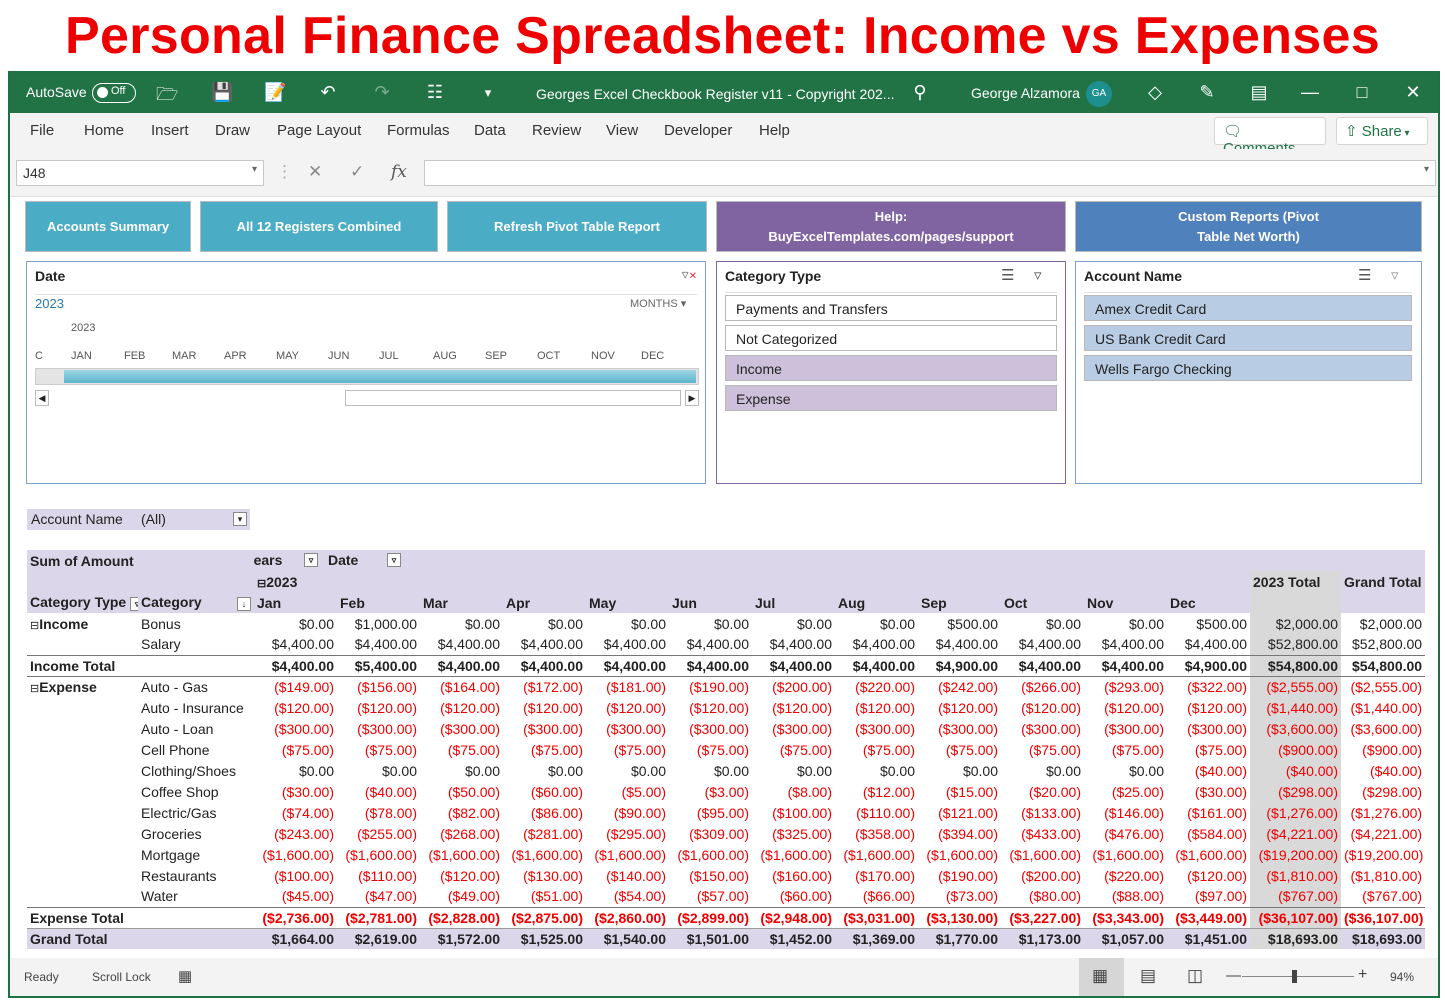  Describe the element at coordinates (1042, 938) in the screenshot. I see `value-cell: $1,173.00` at that location.